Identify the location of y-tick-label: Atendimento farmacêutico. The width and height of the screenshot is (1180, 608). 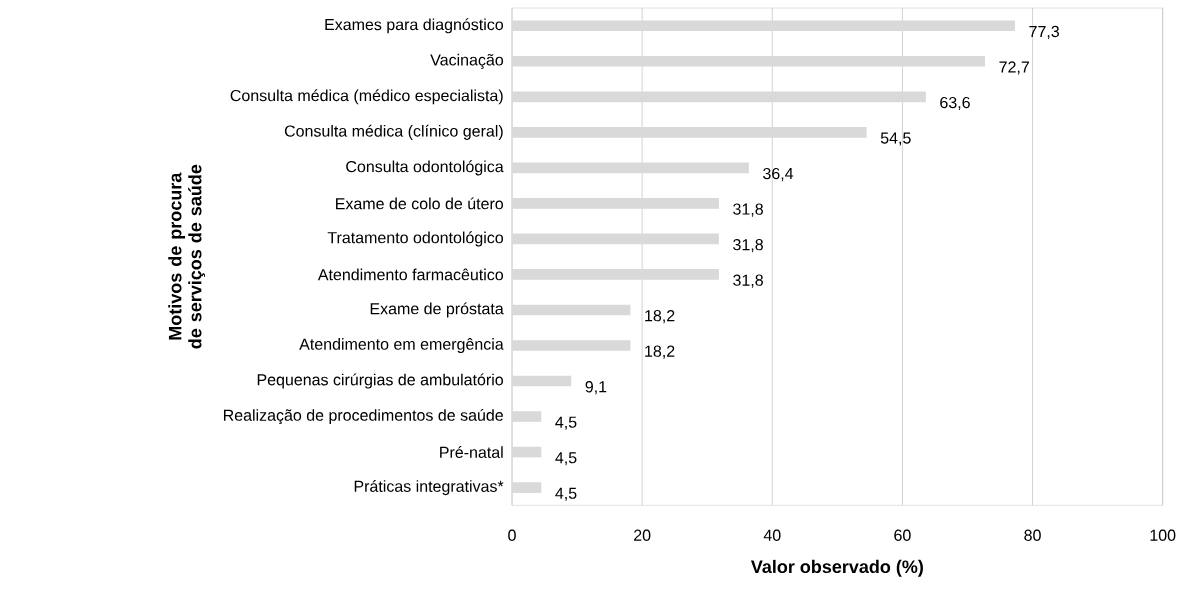
(410, 274).